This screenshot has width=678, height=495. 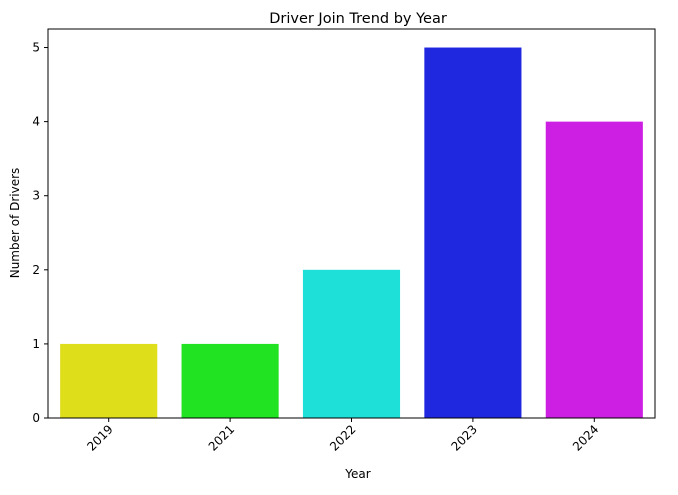 I want to click on y-tick-label: 2, so click(x=36, y=270).